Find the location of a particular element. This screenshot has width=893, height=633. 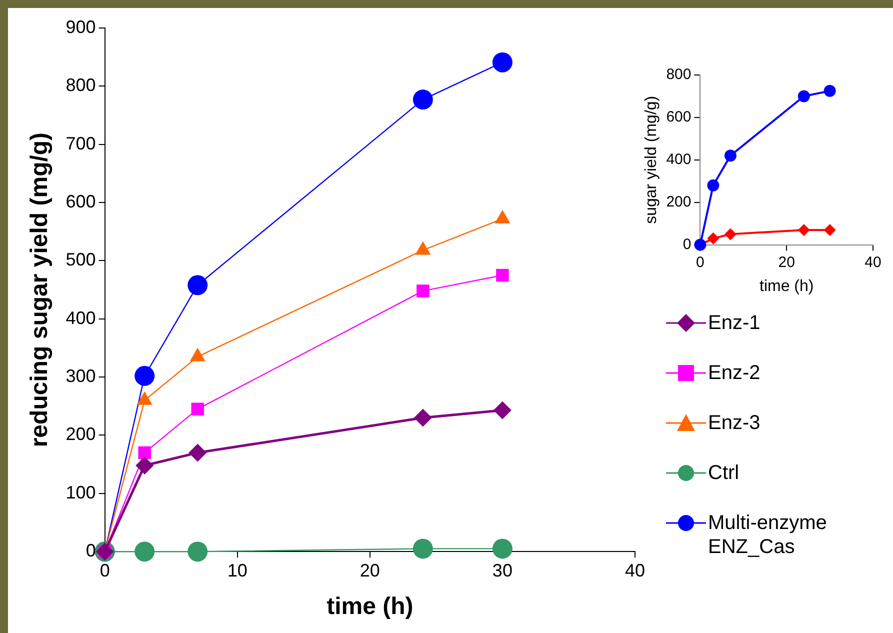

y-tick-label: 500 is located at coordinates (81, 260).